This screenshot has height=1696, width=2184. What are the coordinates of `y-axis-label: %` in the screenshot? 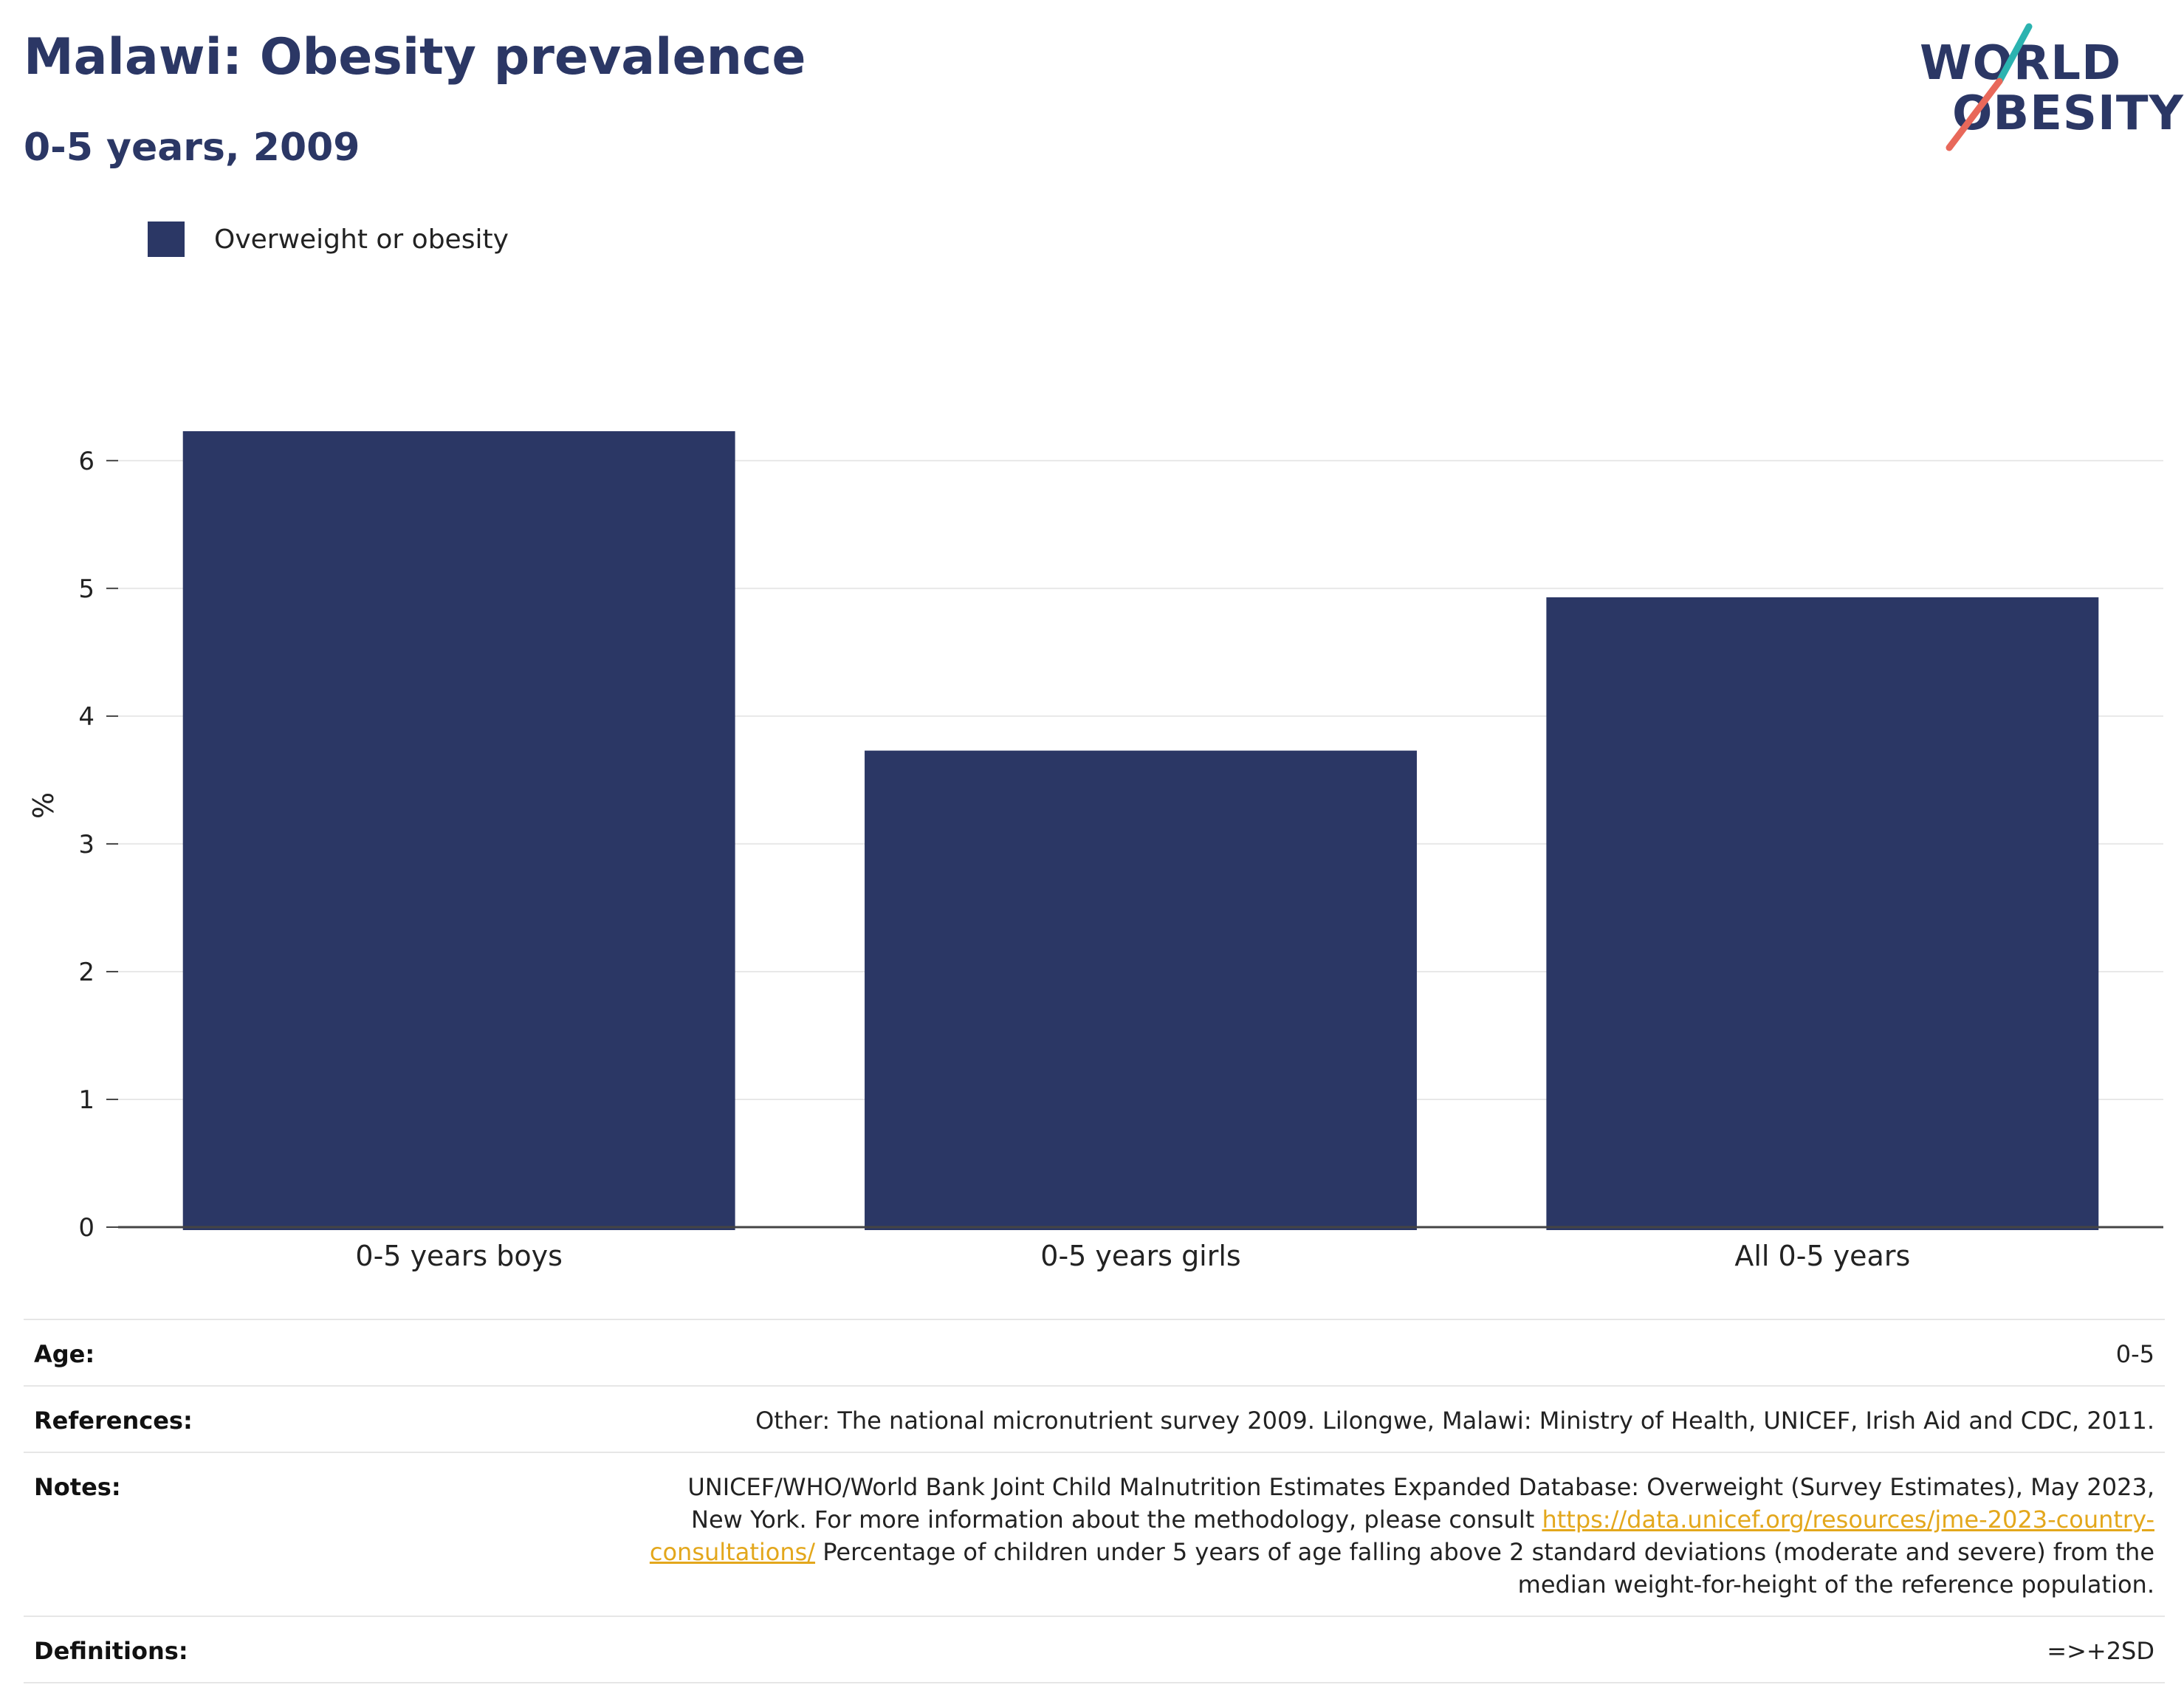 It's located at (44, 805).